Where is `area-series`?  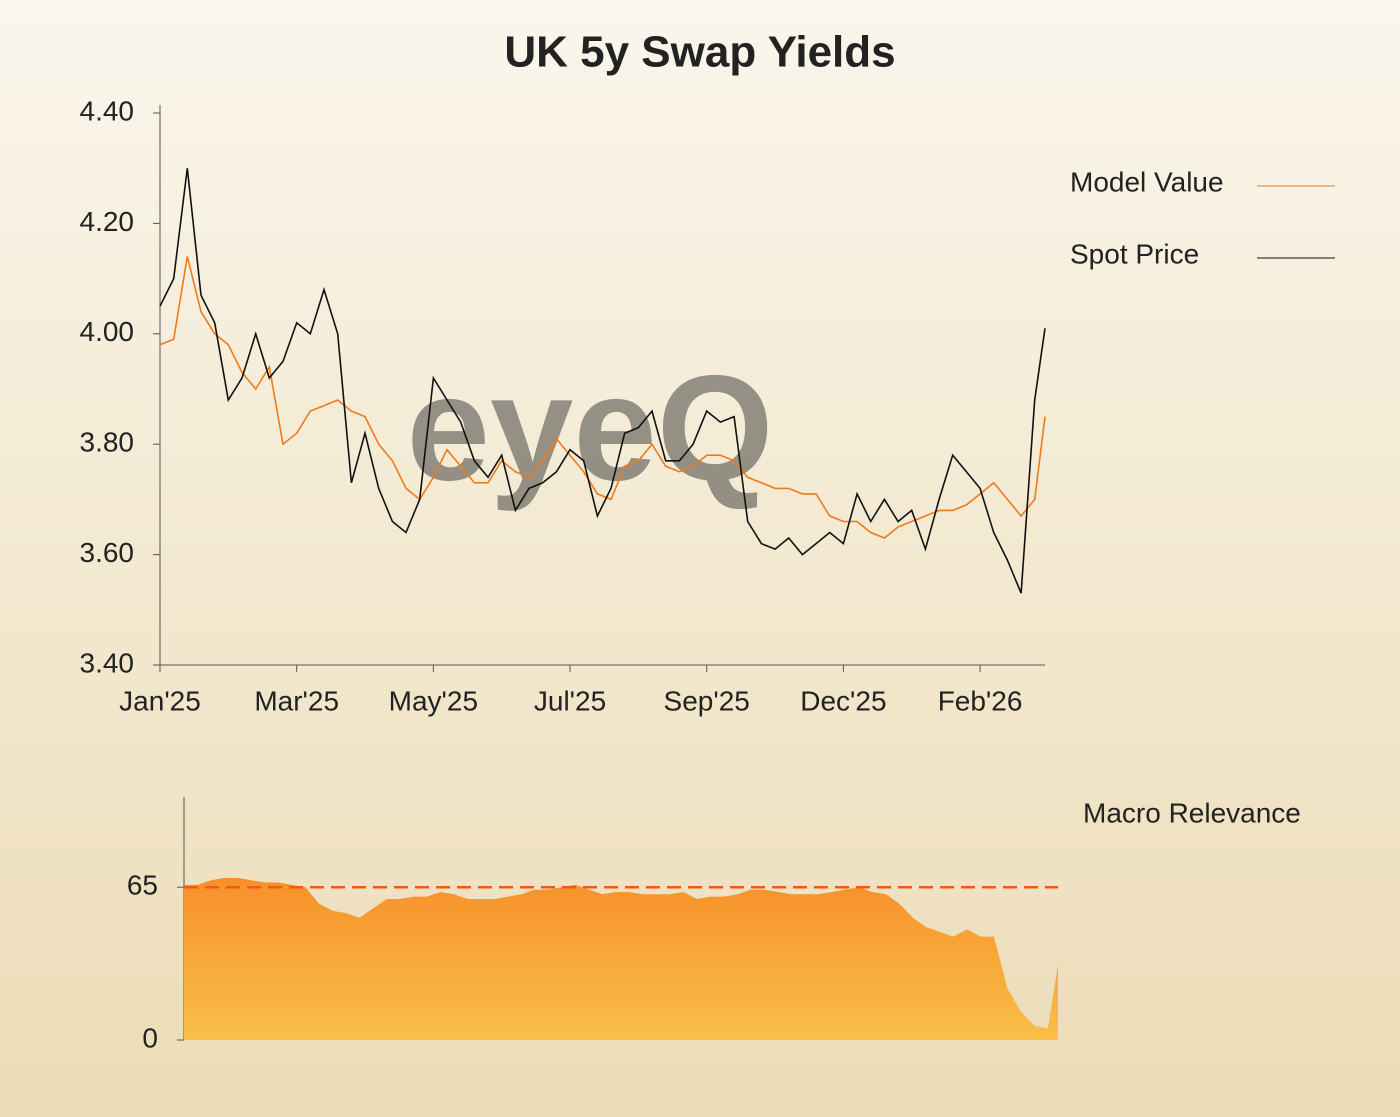 area-series is located at coordinates (621, 958).